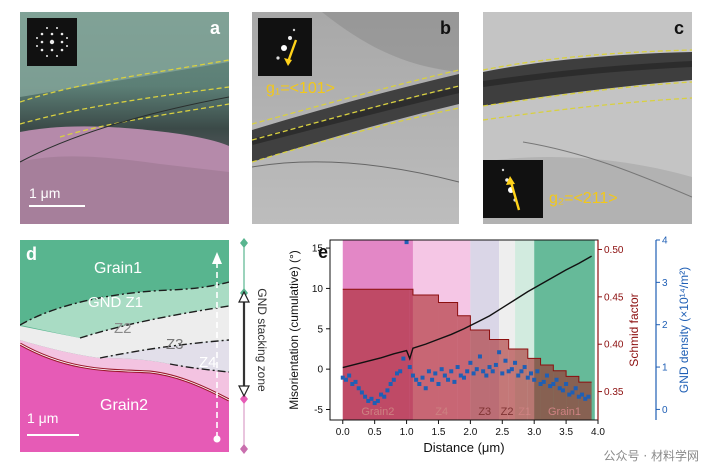 The image size is (707, 470). I want to click on label-grain1: Grain1, so click(118, 268).